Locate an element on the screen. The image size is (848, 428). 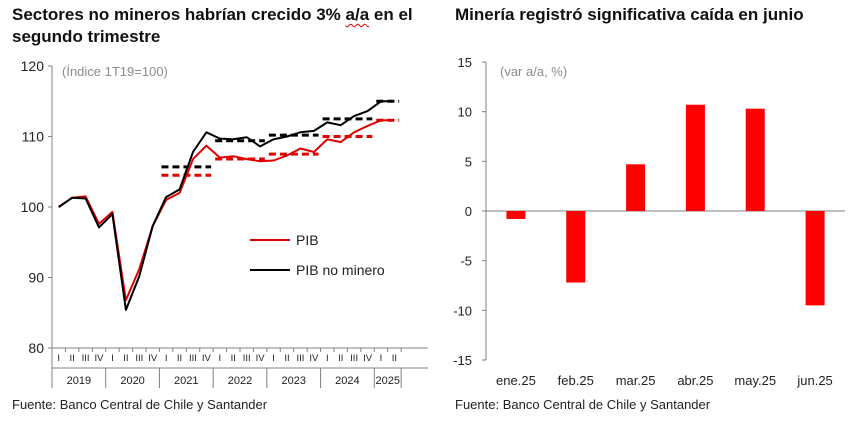
y-tick-label: 100 is located at coordinates (33, 207).